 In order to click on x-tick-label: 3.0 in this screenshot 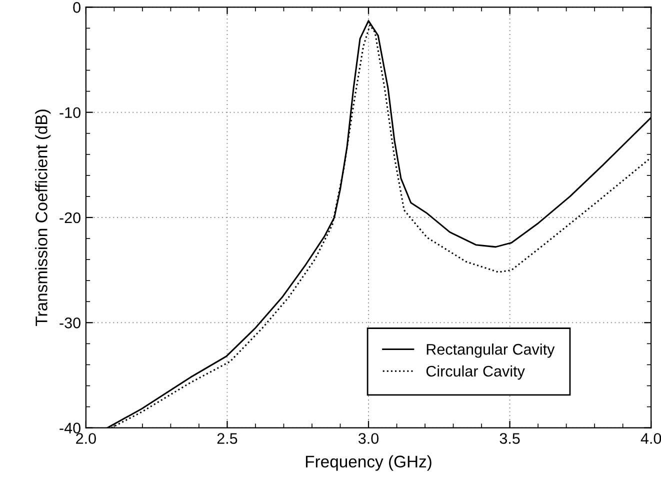, I will do `click(368, 438)`.